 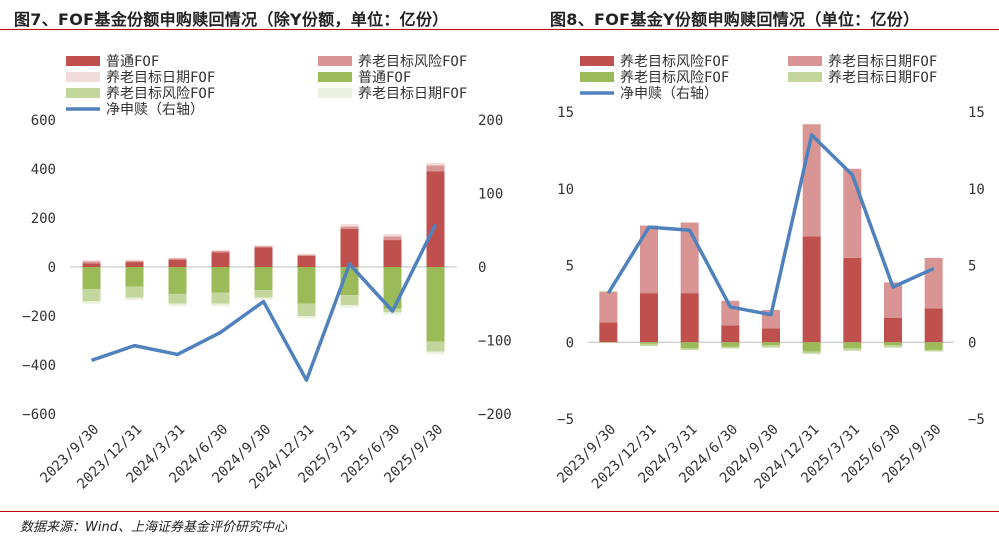 What do you see at coordinates (39, 317) in the screenshot?
I see `y-tick-label: −200` at bounding box center [39, 317].